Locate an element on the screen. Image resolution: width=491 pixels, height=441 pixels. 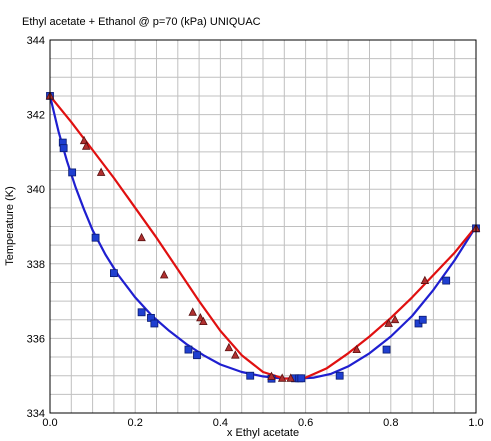
x-tick-label: 1.0 is located at coordinates (475, 423).